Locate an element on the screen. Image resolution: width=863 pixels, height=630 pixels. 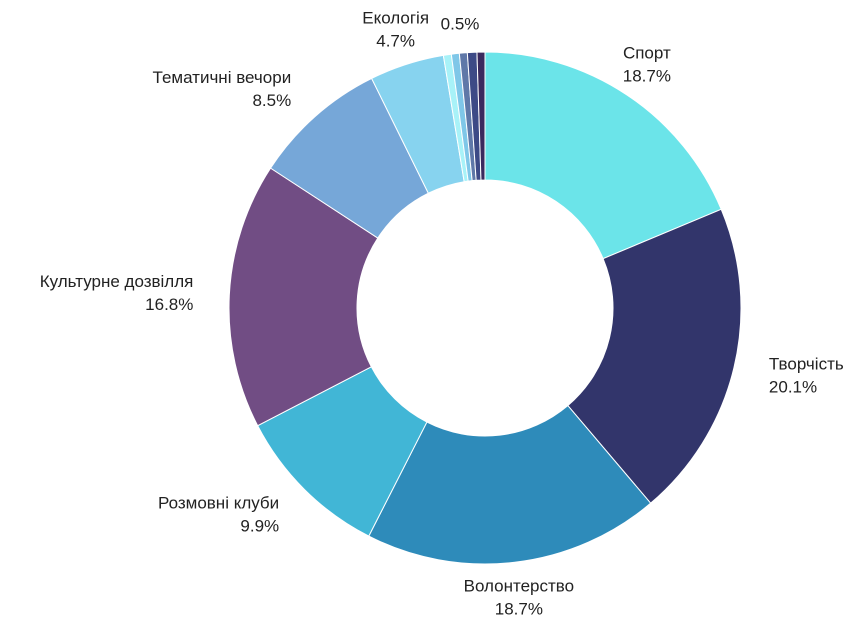
slice-value-label: 0.5% is located at coordinates (460, 24).